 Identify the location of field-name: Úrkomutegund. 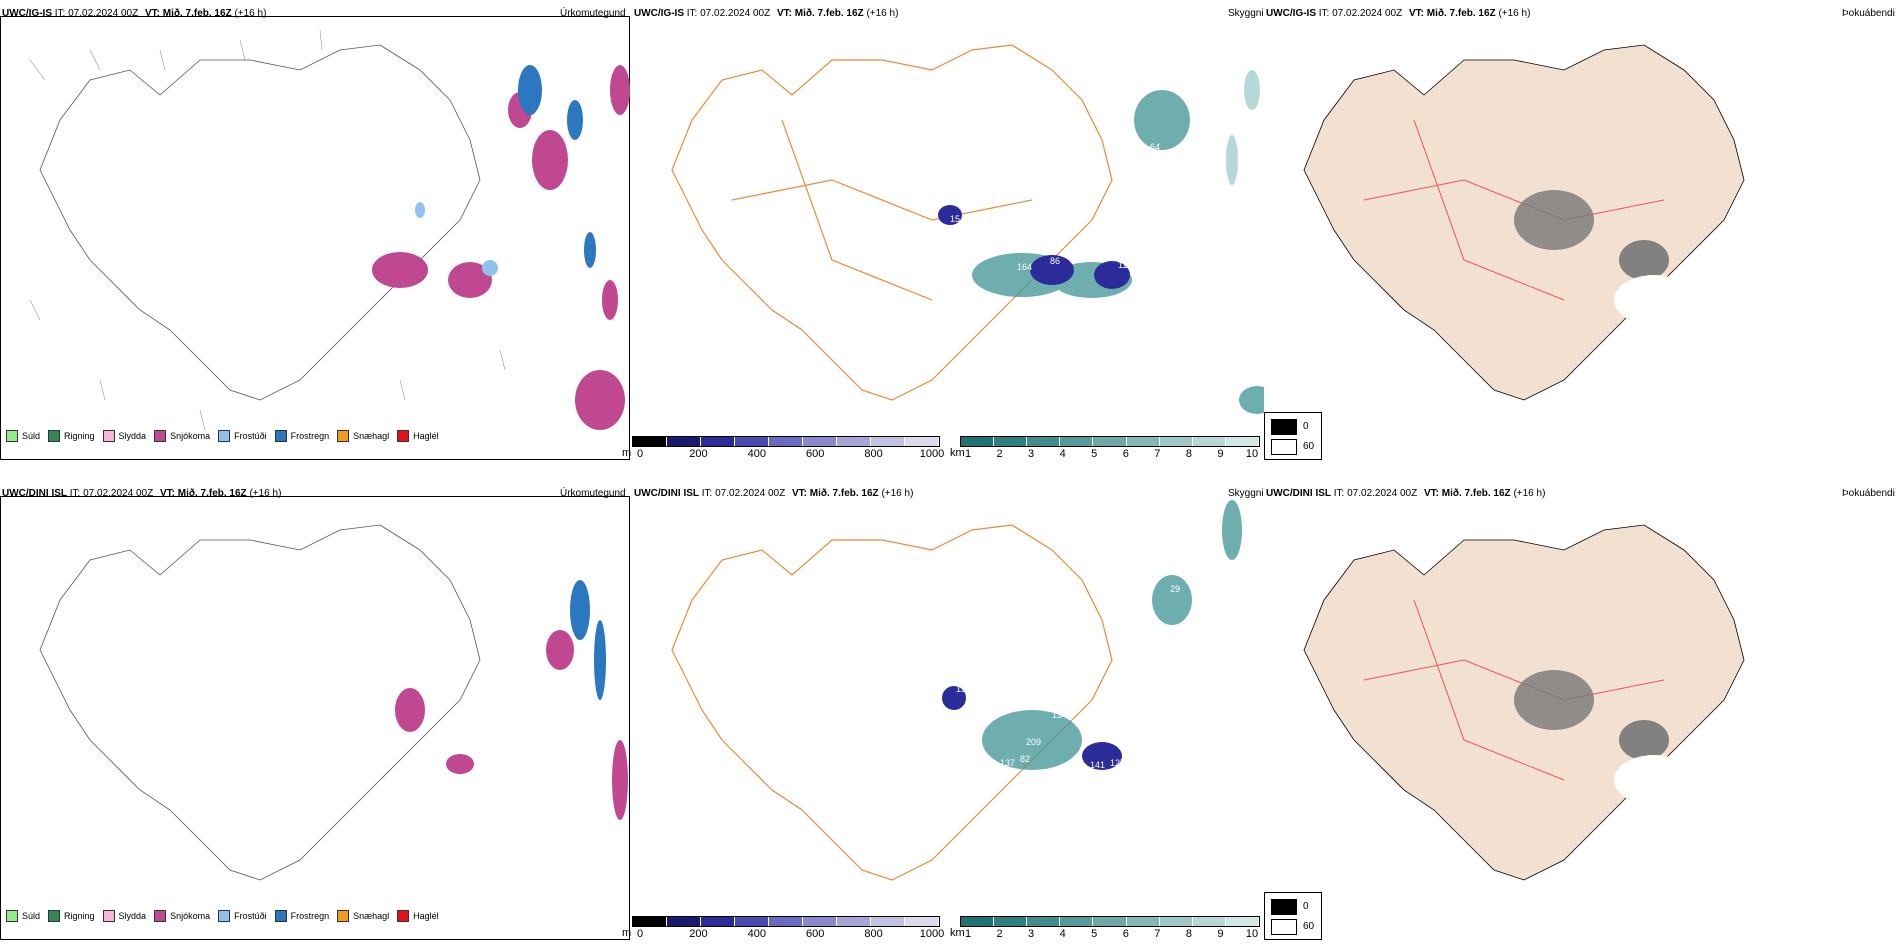
(593, 13).